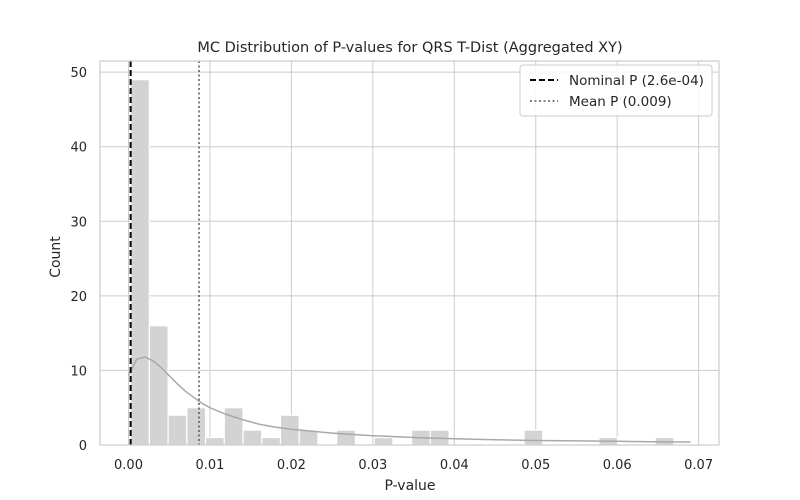 The width and height of the screenshot is (800, 500). I want to click on y-tick-label: 30, so click(78, 222).